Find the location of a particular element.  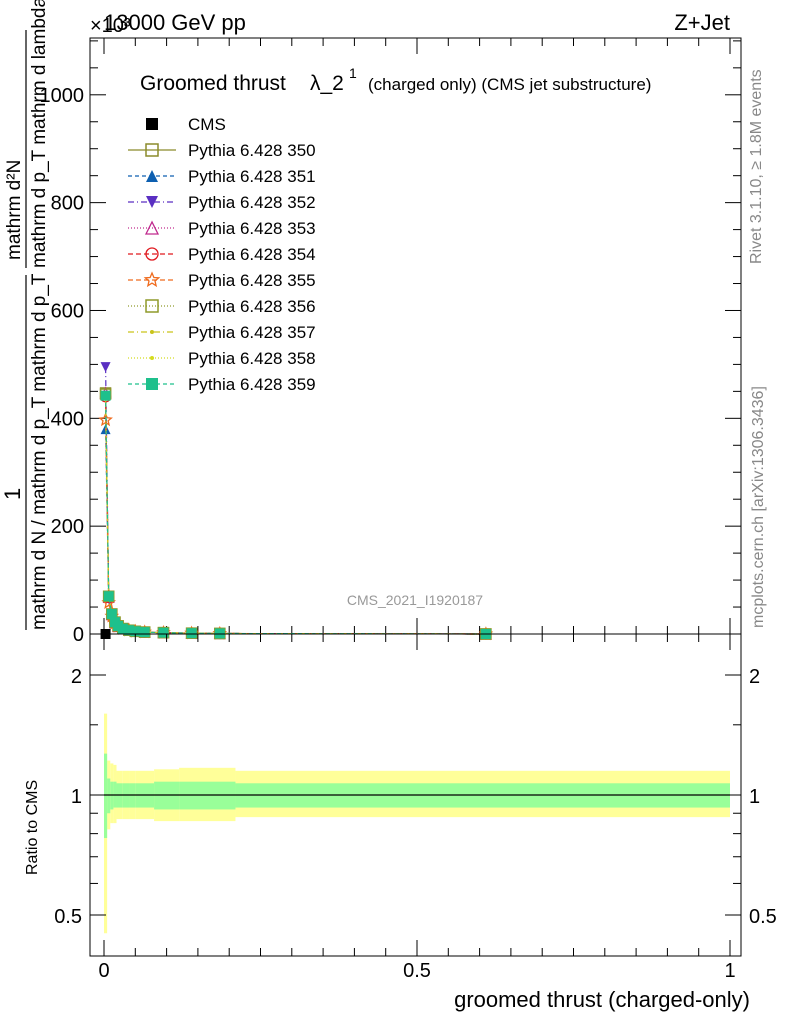

ylabel-numerator-alt: mathrm d p_T mathrm d lambda is located at coordinates (39, 134).